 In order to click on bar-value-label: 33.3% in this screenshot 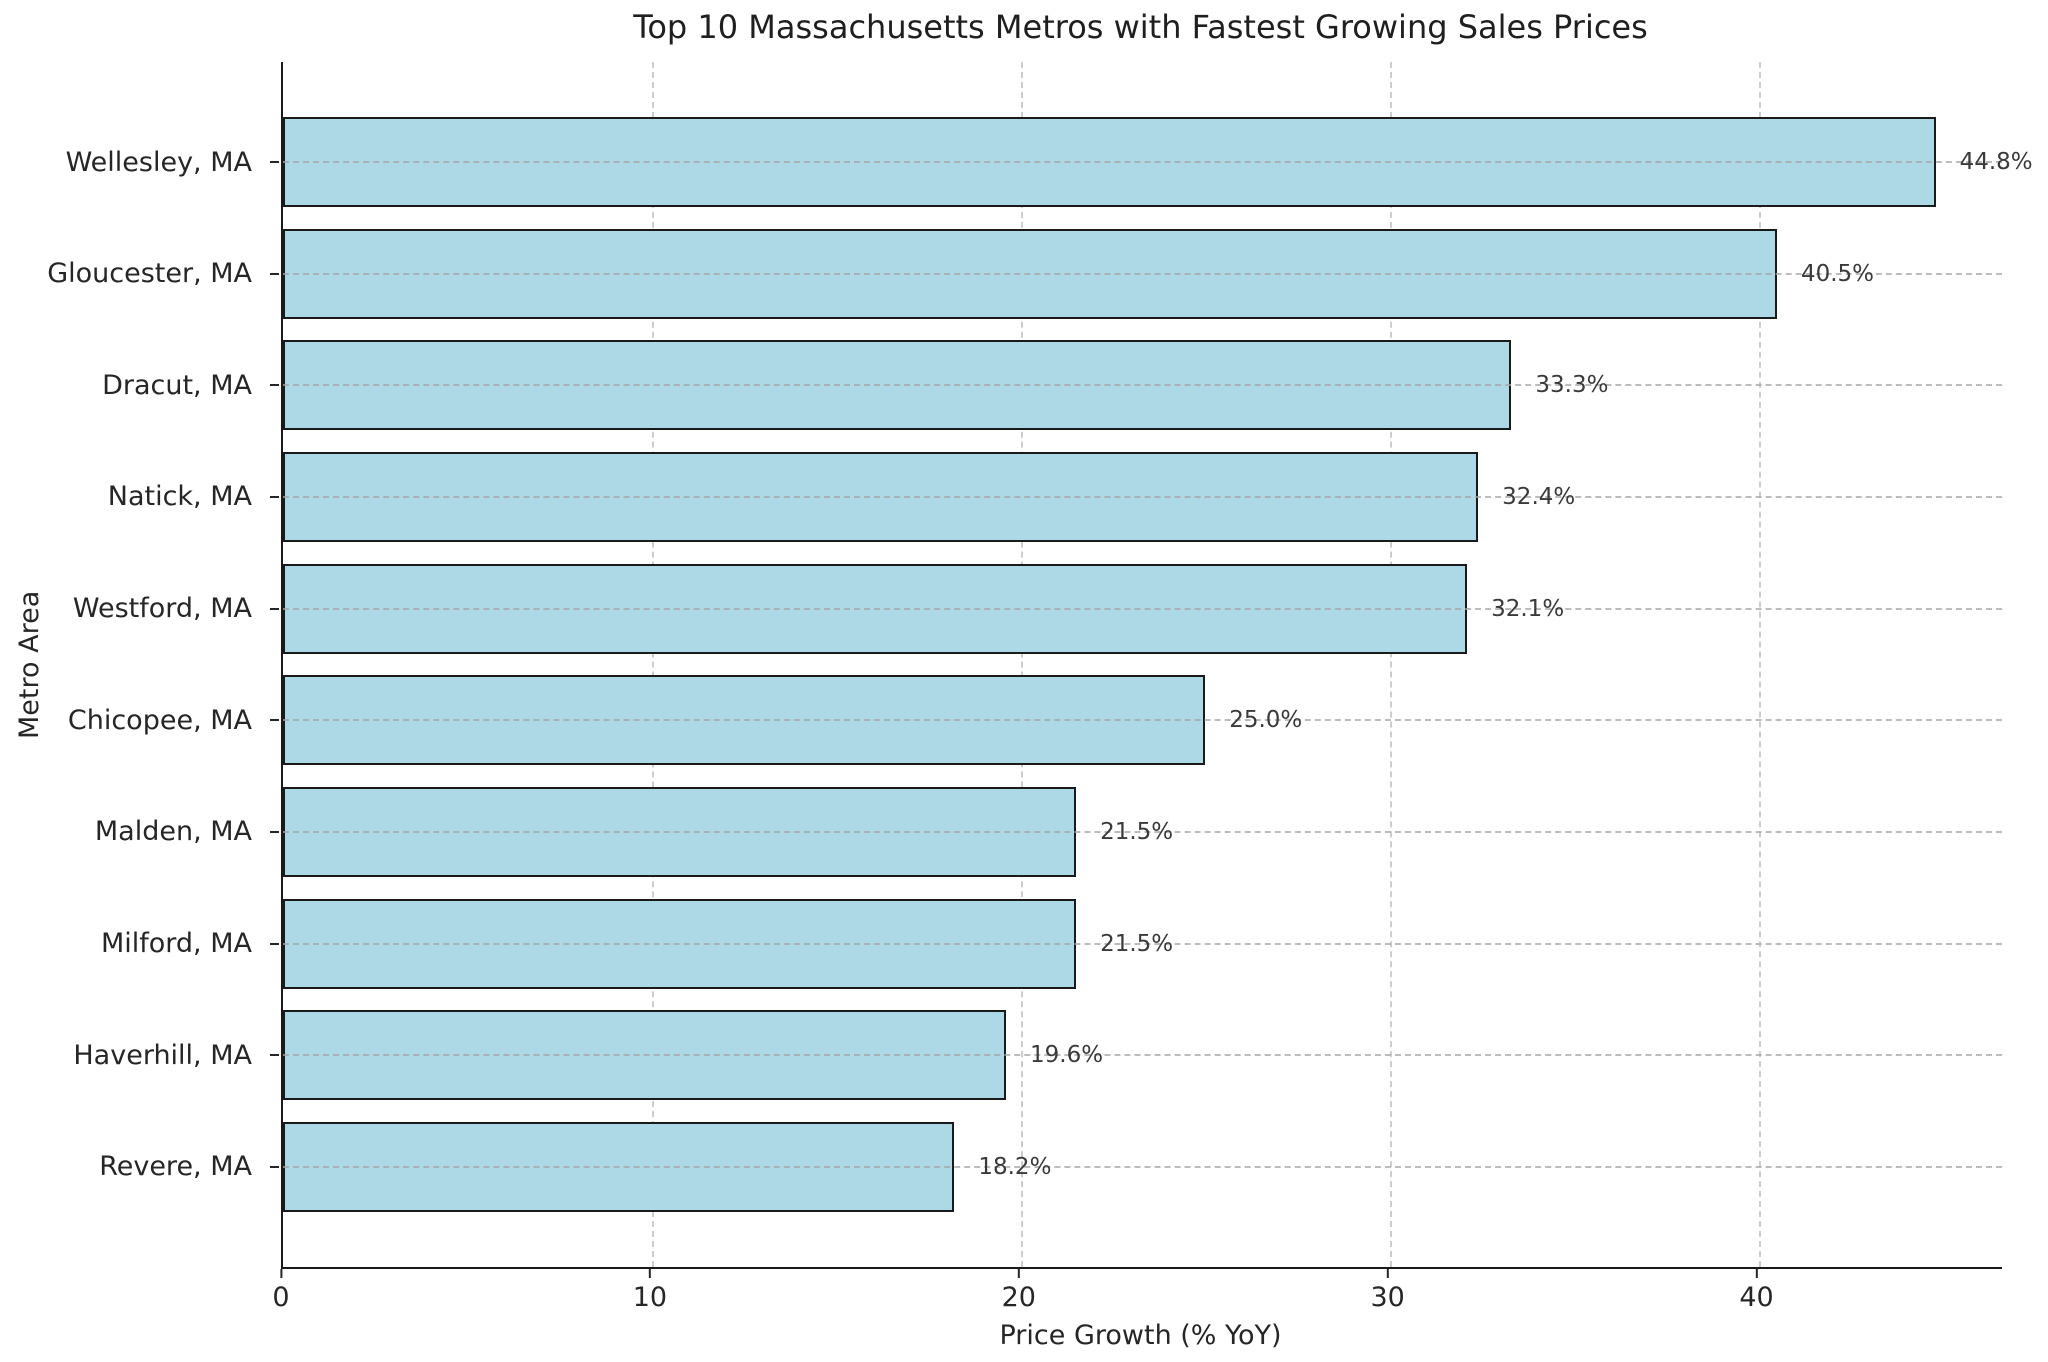, I will do `click(1572, 385)`.